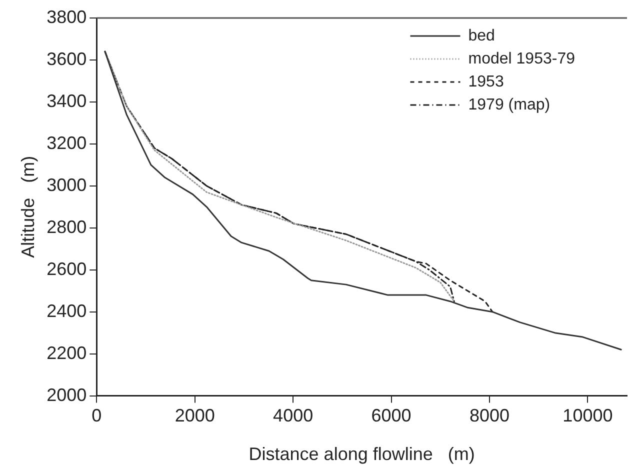 The image size is (641, 474). What do you see at coordinates (66, 226) in the screenshot?
I see `y-tick-label: 2800` at bounding box center [66, 226].